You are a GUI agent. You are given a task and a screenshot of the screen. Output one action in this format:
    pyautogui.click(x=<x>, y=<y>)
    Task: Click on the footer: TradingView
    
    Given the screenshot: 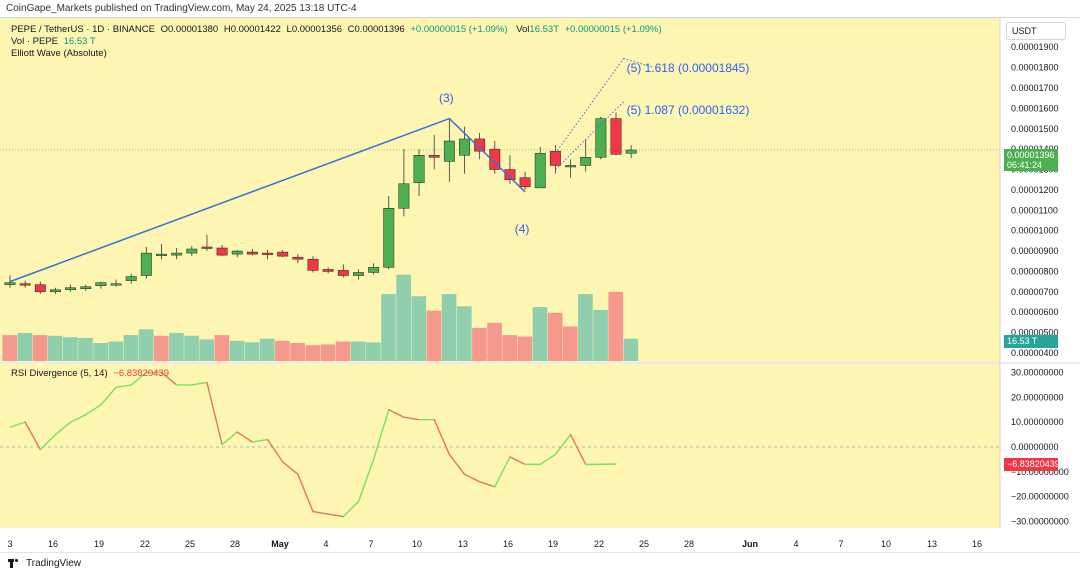 What is the action you would take?
    pyautogui.click(x=540, y=564)
    